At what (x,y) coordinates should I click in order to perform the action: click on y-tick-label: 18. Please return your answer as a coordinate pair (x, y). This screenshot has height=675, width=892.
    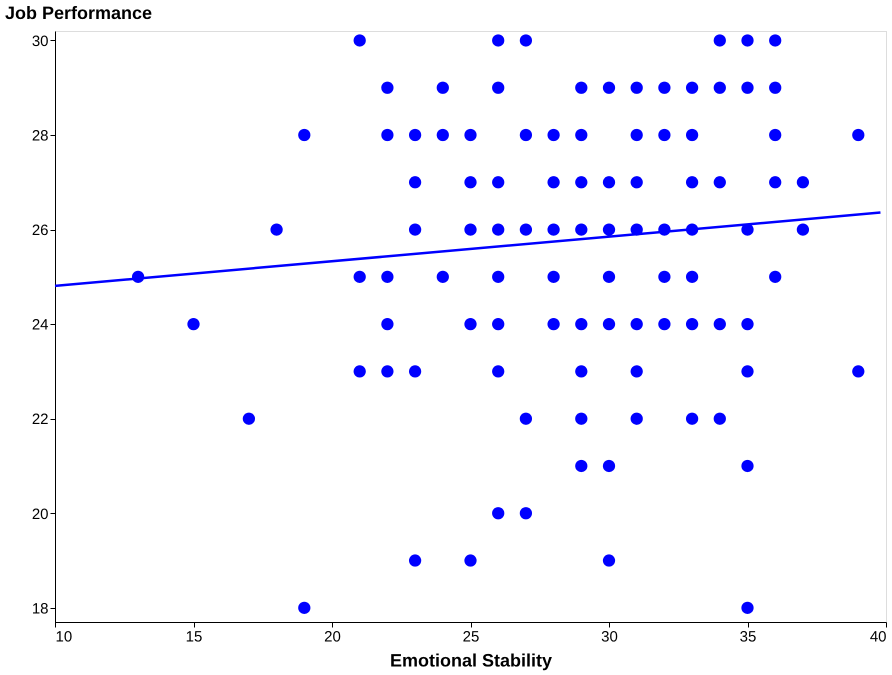
    Looking at the image, I should click on (40, 609).